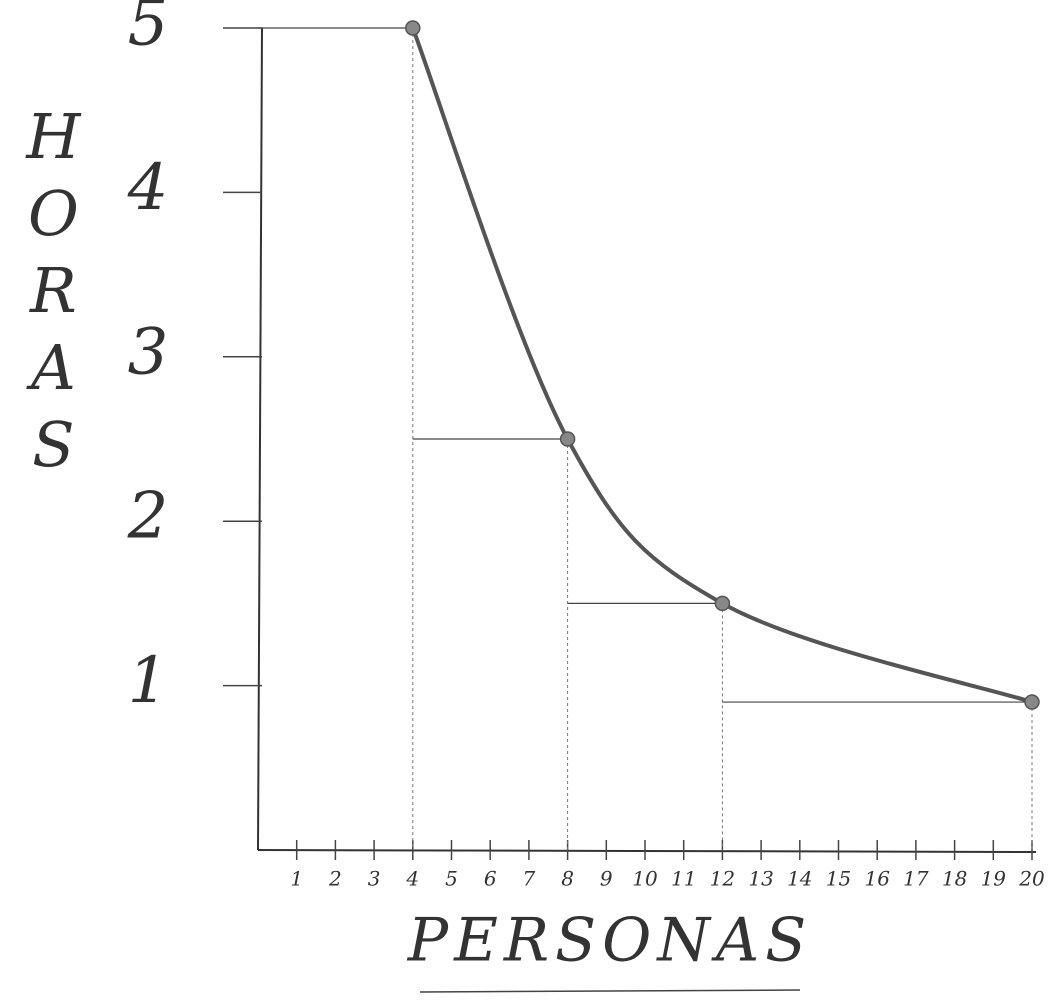  Describe the element at coordinates (148, 30) in the screenshot. I see `y-tick-label: 5` at that location.